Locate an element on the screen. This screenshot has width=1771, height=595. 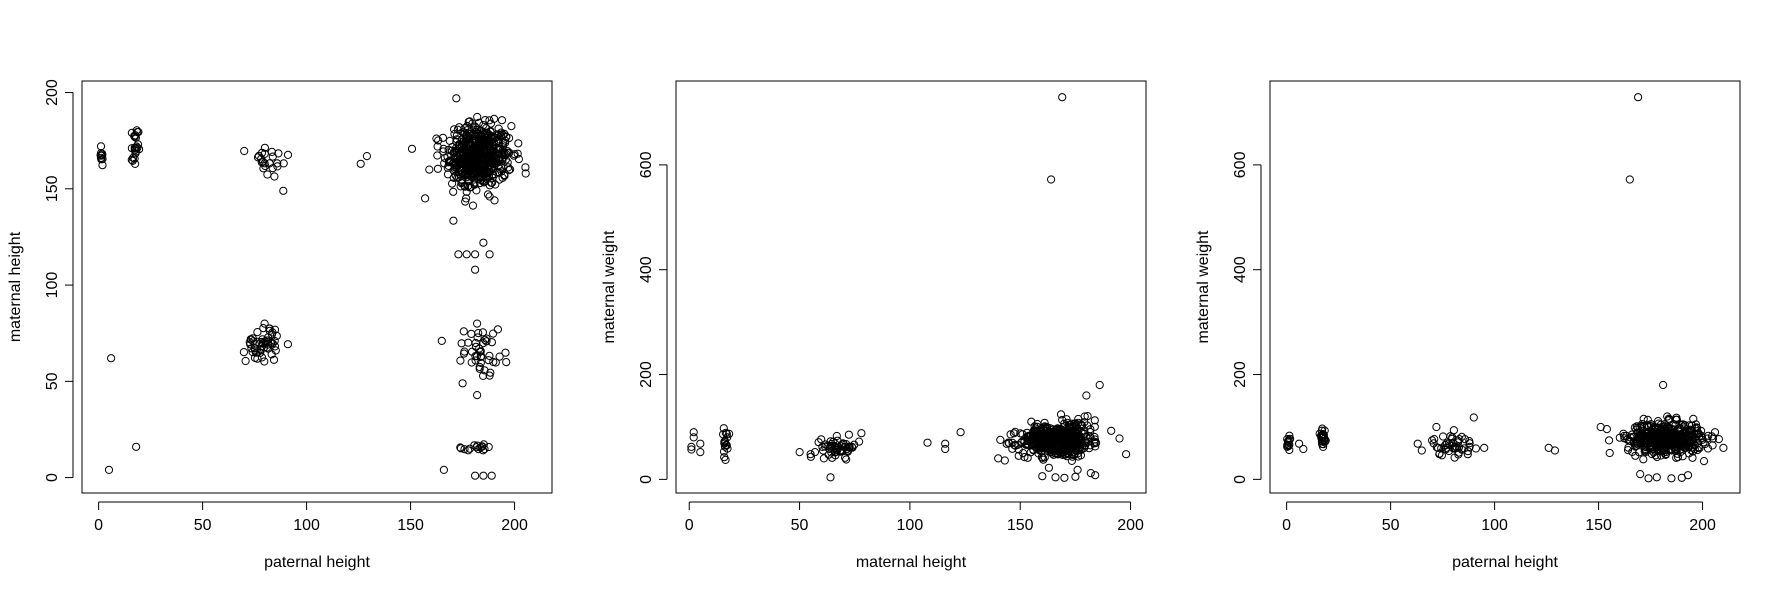
x-tick-label: 50 is located at coordinates (1391, 525).